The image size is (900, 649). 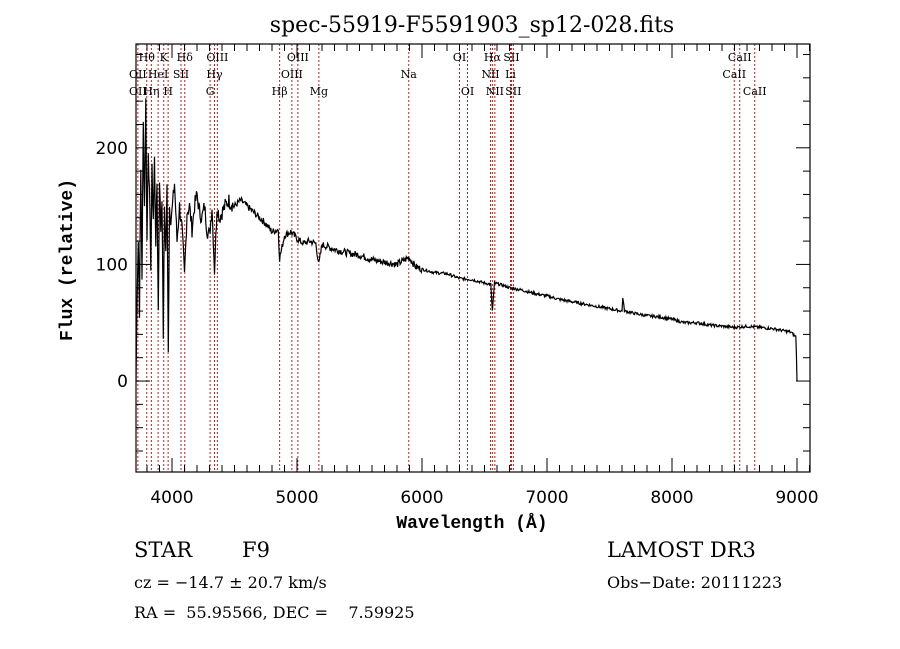 What do you see at coordinates (274, 612) in the screenshot?
I see `coordinates-text: RA = 55.95566, DEC = 7.59925` at bounding box center [274, 612].